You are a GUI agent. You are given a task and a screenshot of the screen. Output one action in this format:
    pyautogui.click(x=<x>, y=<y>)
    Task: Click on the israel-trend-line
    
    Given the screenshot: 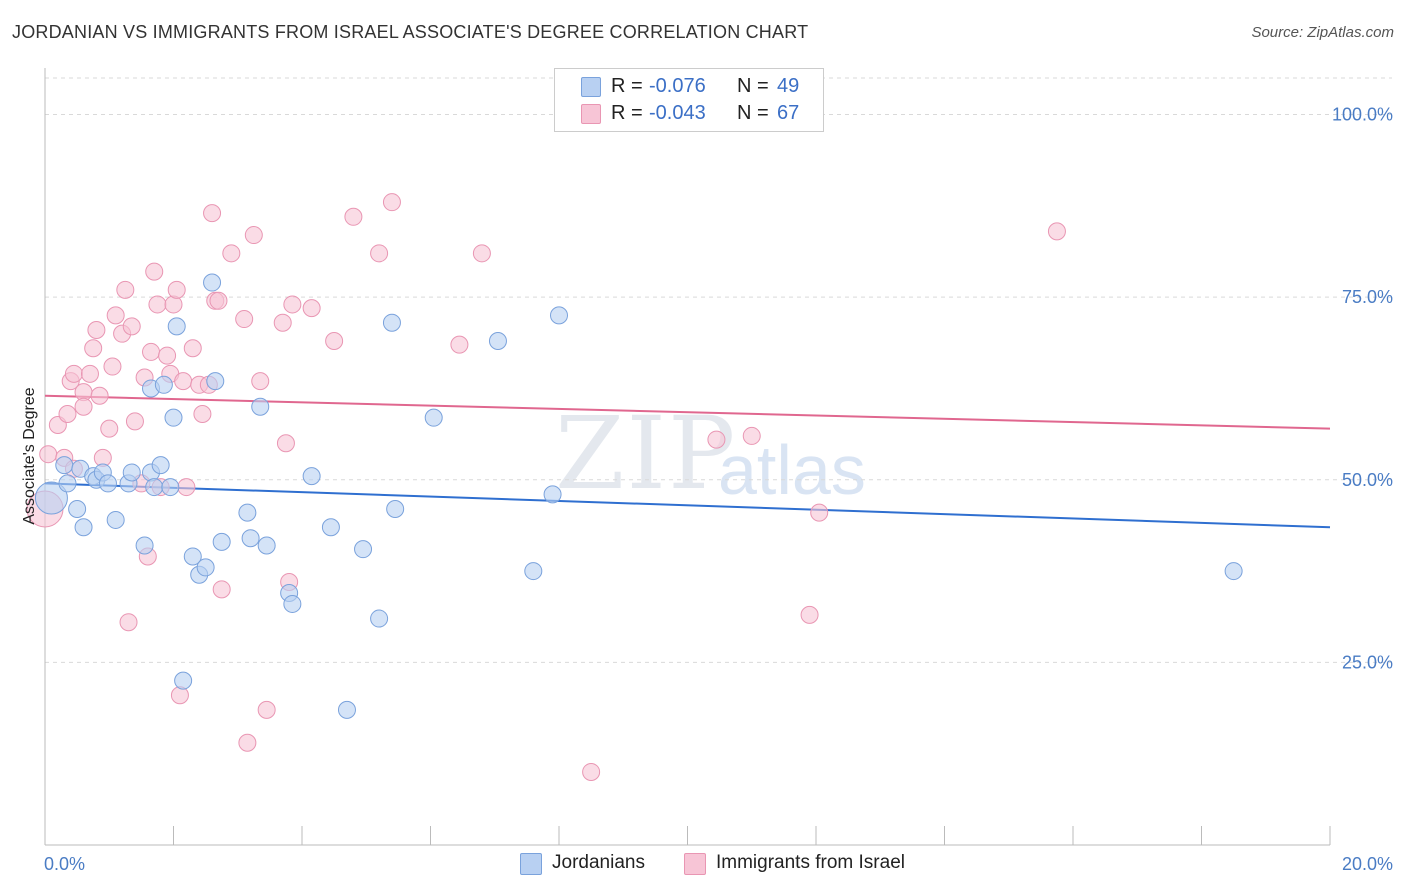 What is the action you would take?
    pyautogui.click(x=687, y=412)
    